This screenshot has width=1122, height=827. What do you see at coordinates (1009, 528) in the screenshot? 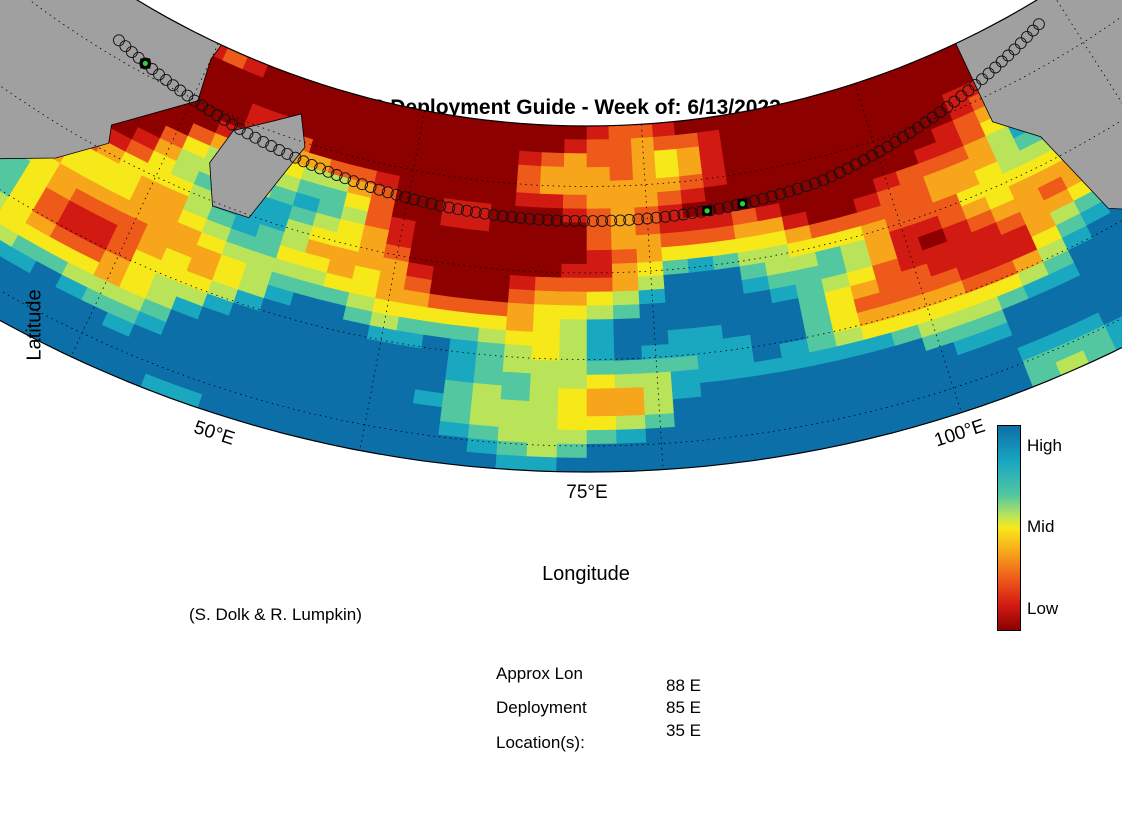
I see `colorbar` at bounding box center [1009, 528].